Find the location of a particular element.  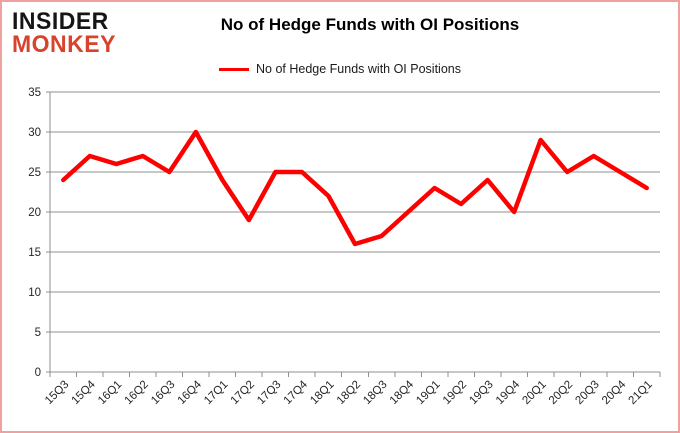

x-tick-label: 16Q1 is located at coordinates (110, 393).